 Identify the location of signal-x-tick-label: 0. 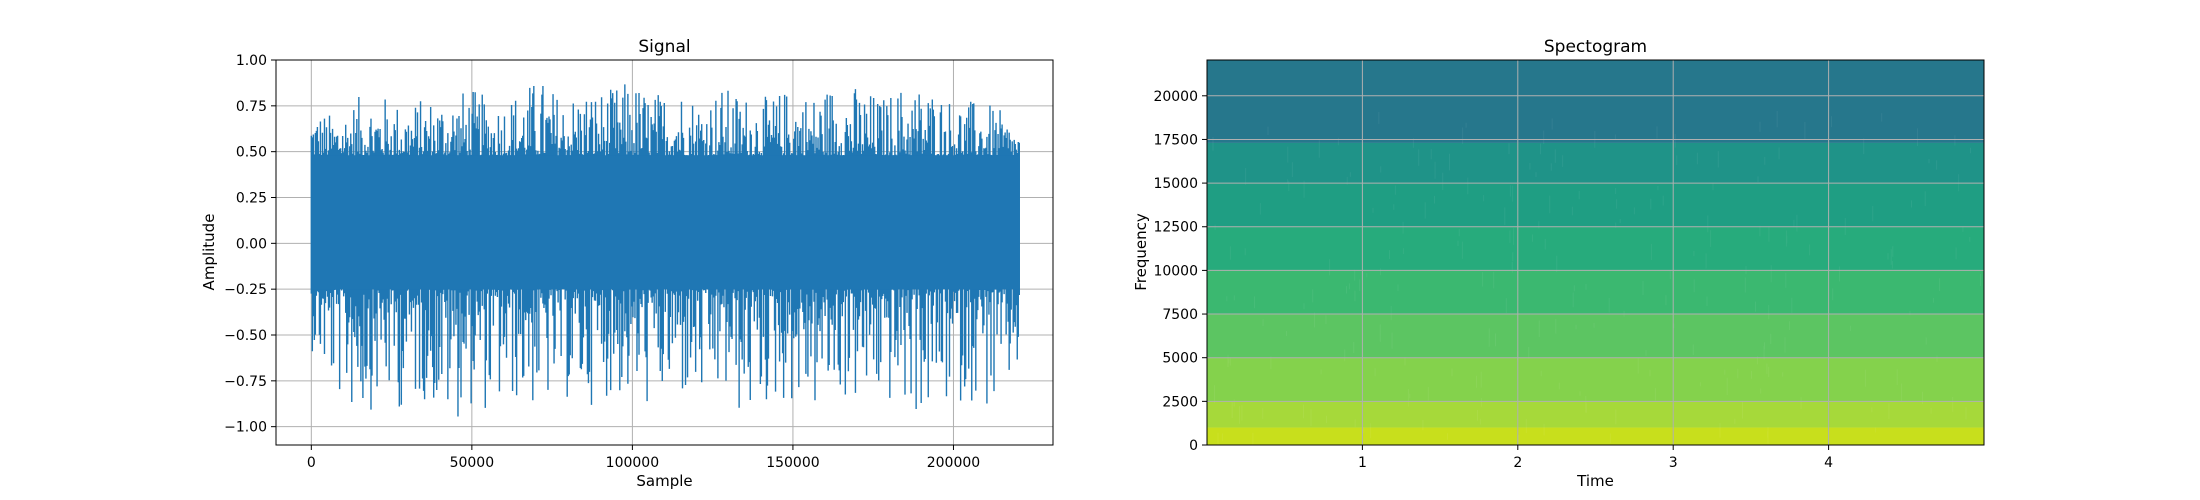
(311, 463).